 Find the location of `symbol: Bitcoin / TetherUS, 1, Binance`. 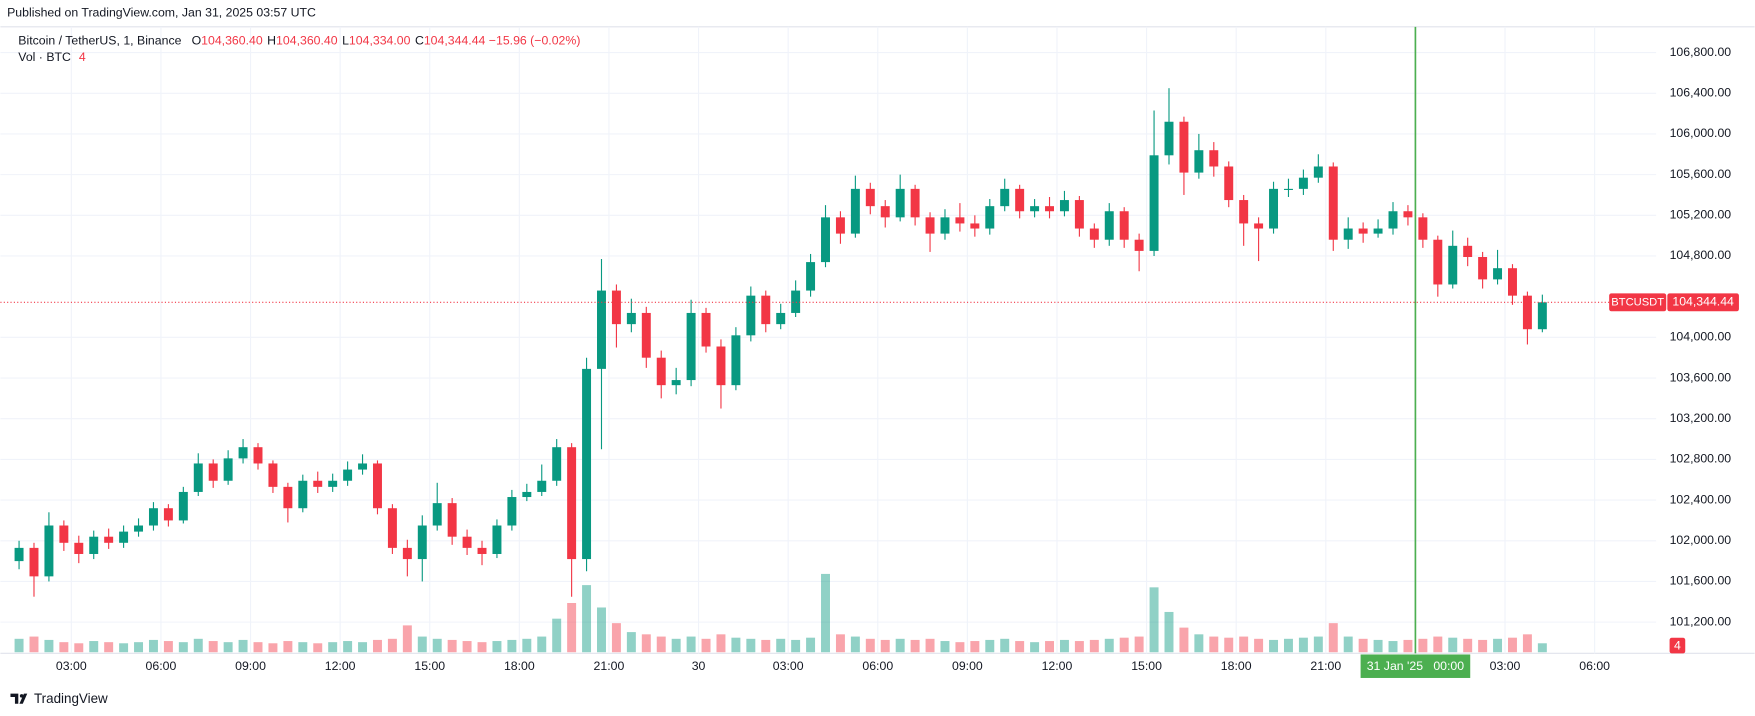

symbol: Bitcoin / TetherUS, 1, Binance is located at coordinates (99, 41).